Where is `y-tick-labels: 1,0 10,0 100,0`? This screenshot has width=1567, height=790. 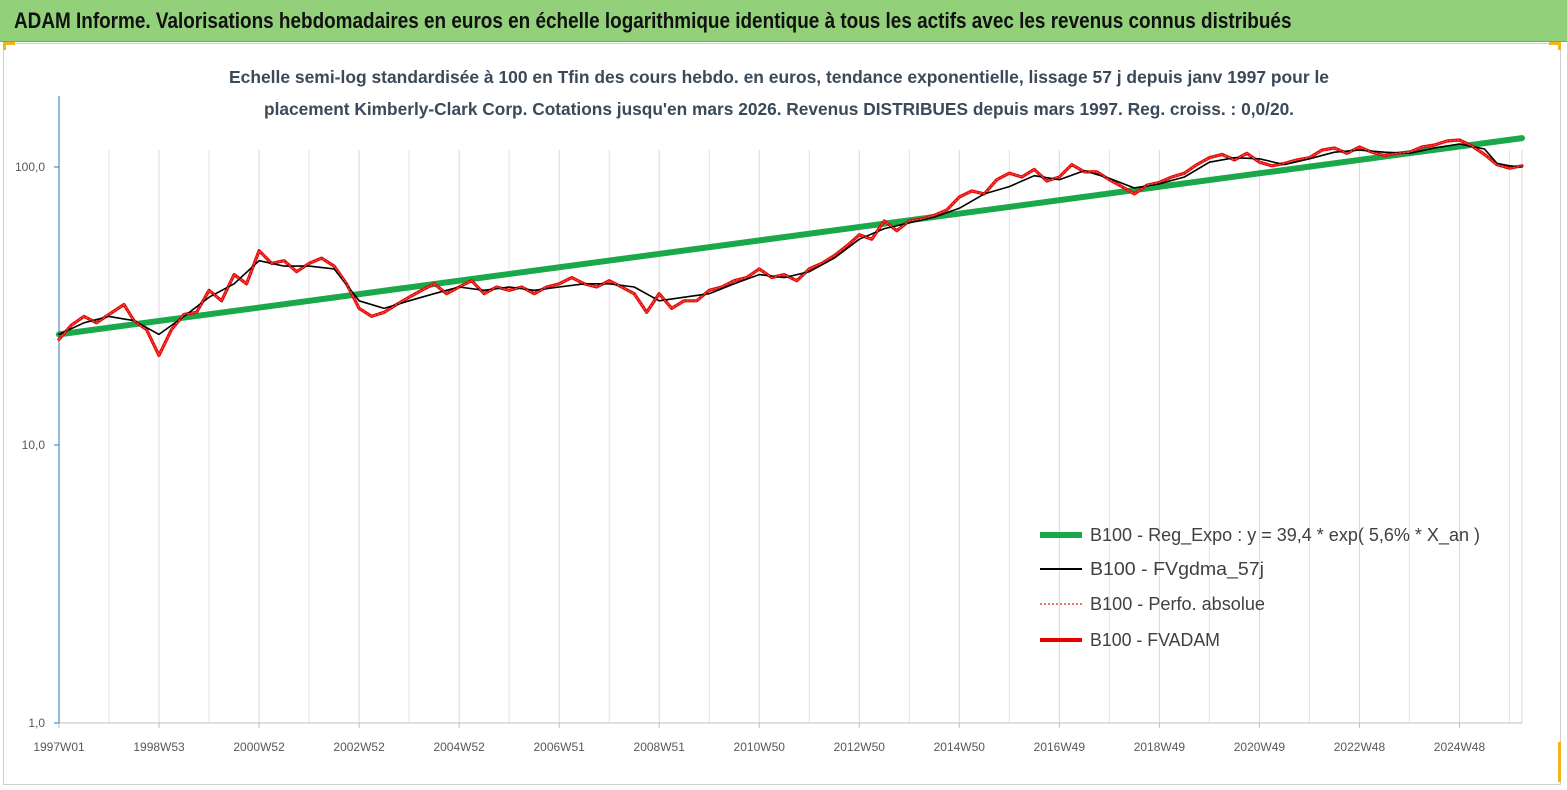
y-tick-labels: 1,0 10,0 100,0 is located at coordinates (37, 445).